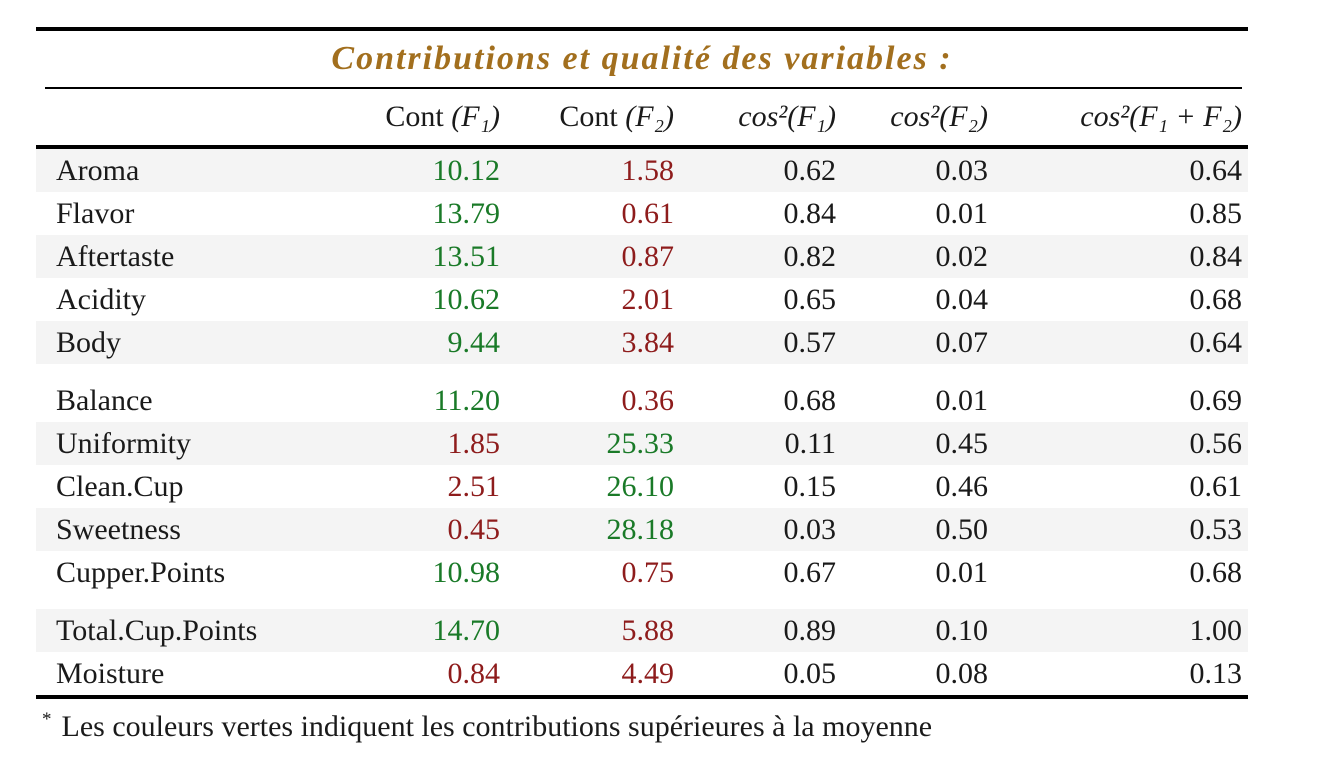  Describe the element at coordinates (648, 572) in the screenshot. I see `cont-f2-value: 0.75` at that location.